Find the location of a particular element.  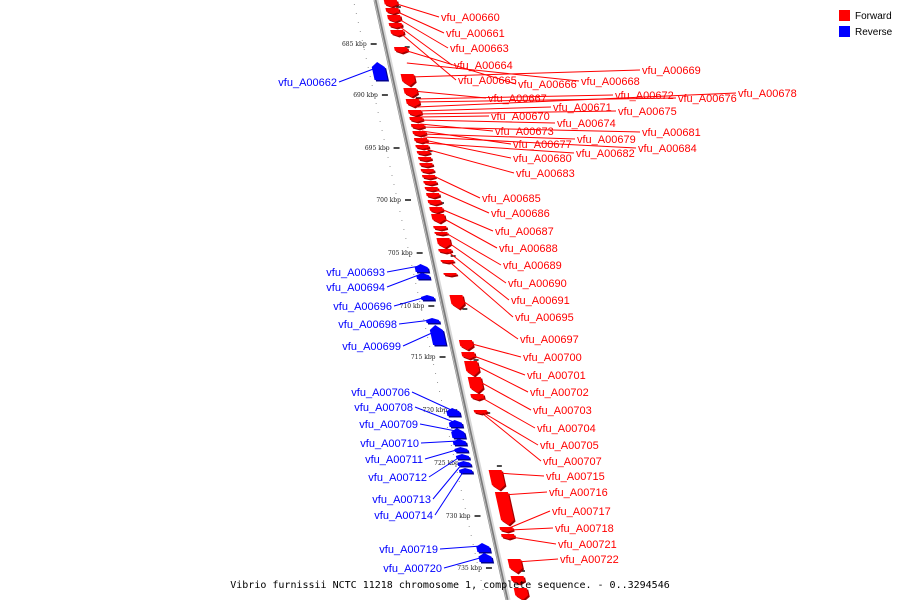

forward-gene-label: vfu_A00683 is located at coordinates (545, 174).